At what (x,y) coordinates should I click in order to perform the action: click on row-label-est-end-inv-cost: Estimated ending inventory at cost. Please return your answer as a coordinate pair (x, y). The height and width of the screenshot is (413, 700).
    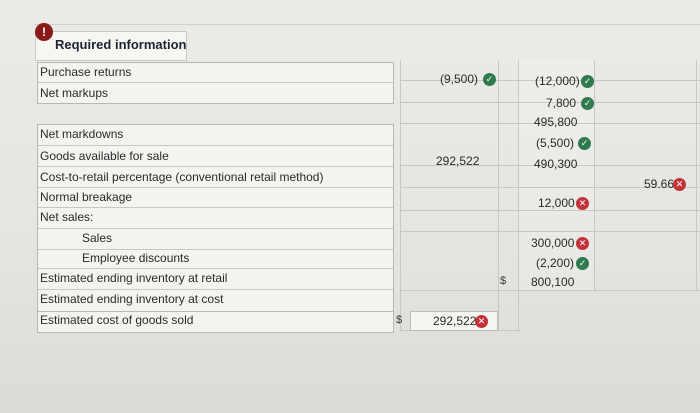
    Looking at the image, I should click on (132, 299).